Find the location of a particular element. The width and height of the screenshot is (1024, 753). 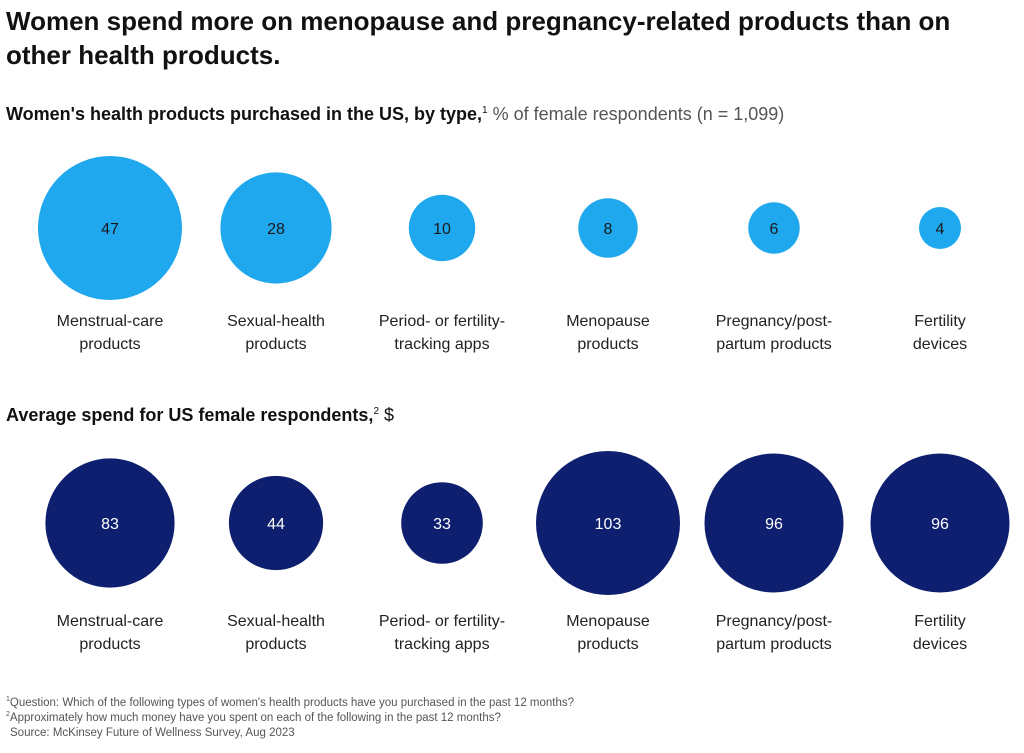

bubble-group: 6 Pregnancy/post-partum products is located at coordinates (774, 277).